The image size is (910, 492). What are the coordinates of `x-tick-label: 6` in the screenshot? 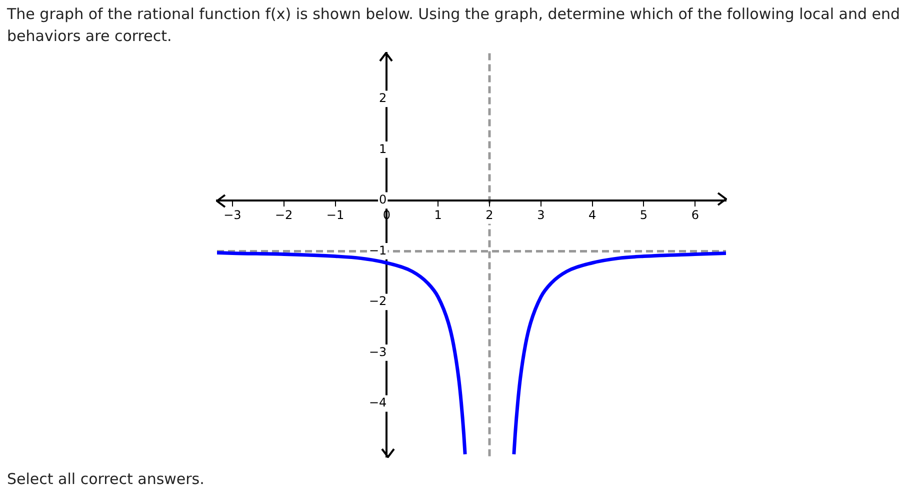 It's located at (695, 215).